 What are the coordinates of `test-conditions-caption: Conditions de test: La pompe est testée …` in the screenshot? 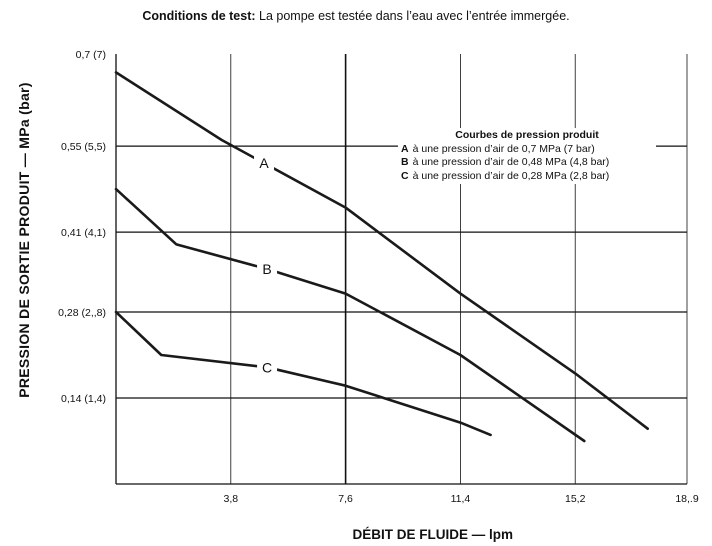 It's located at (356, 16).